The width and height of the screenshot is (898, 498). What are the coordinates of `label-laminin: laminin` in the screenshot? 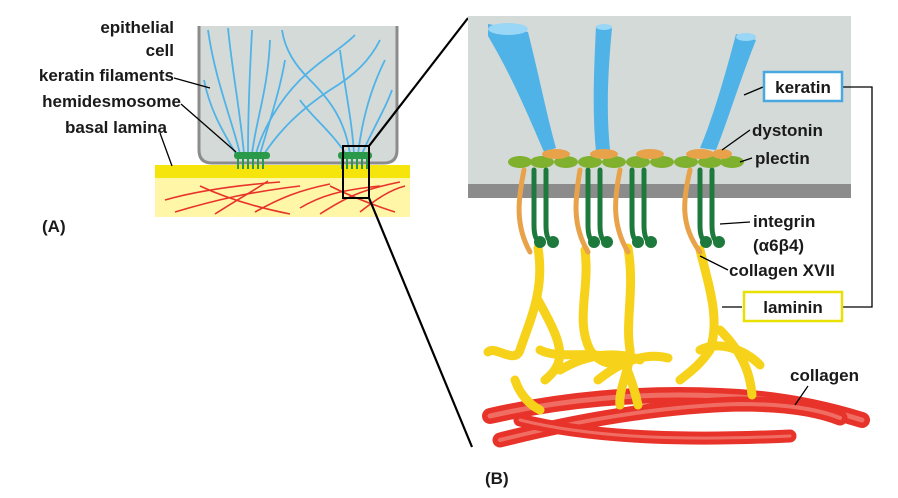 It's located at (793, 307).